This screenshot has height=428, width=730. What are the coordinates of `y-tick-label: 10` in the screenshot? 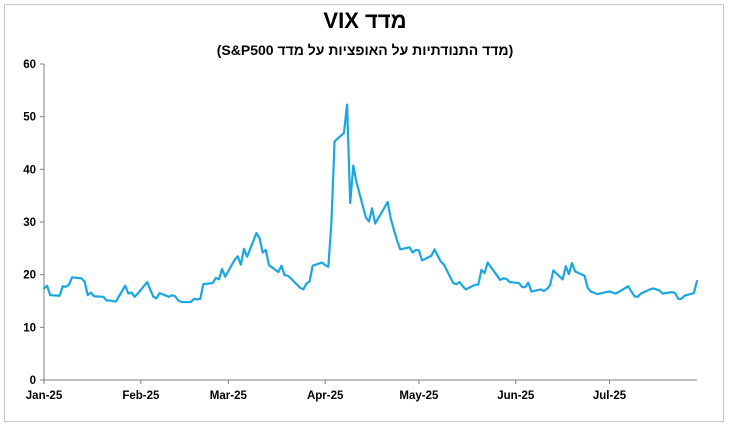 It's located at (29, 328).